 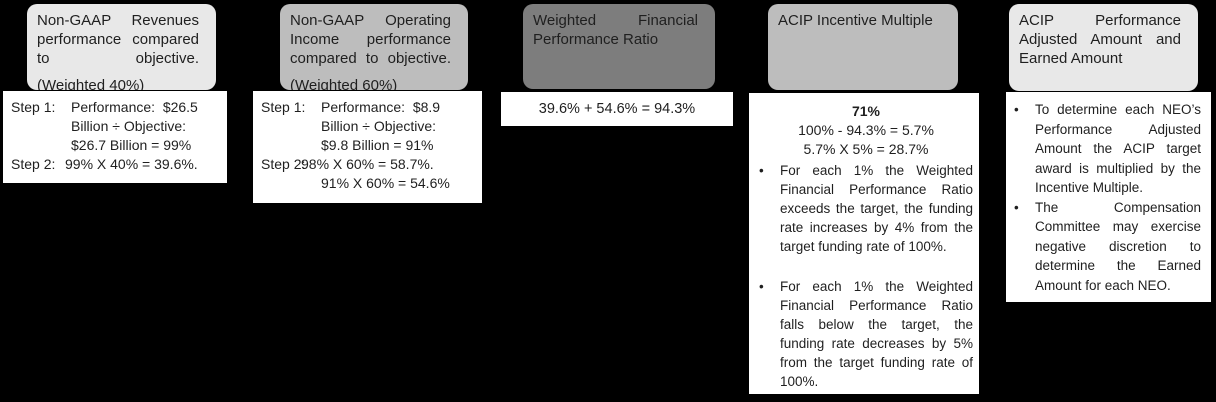 What do you see at coordinates (596, 39) in the screenshot?
I see `header-title-line: Performance Ratio` at bounding box center [596, 39].